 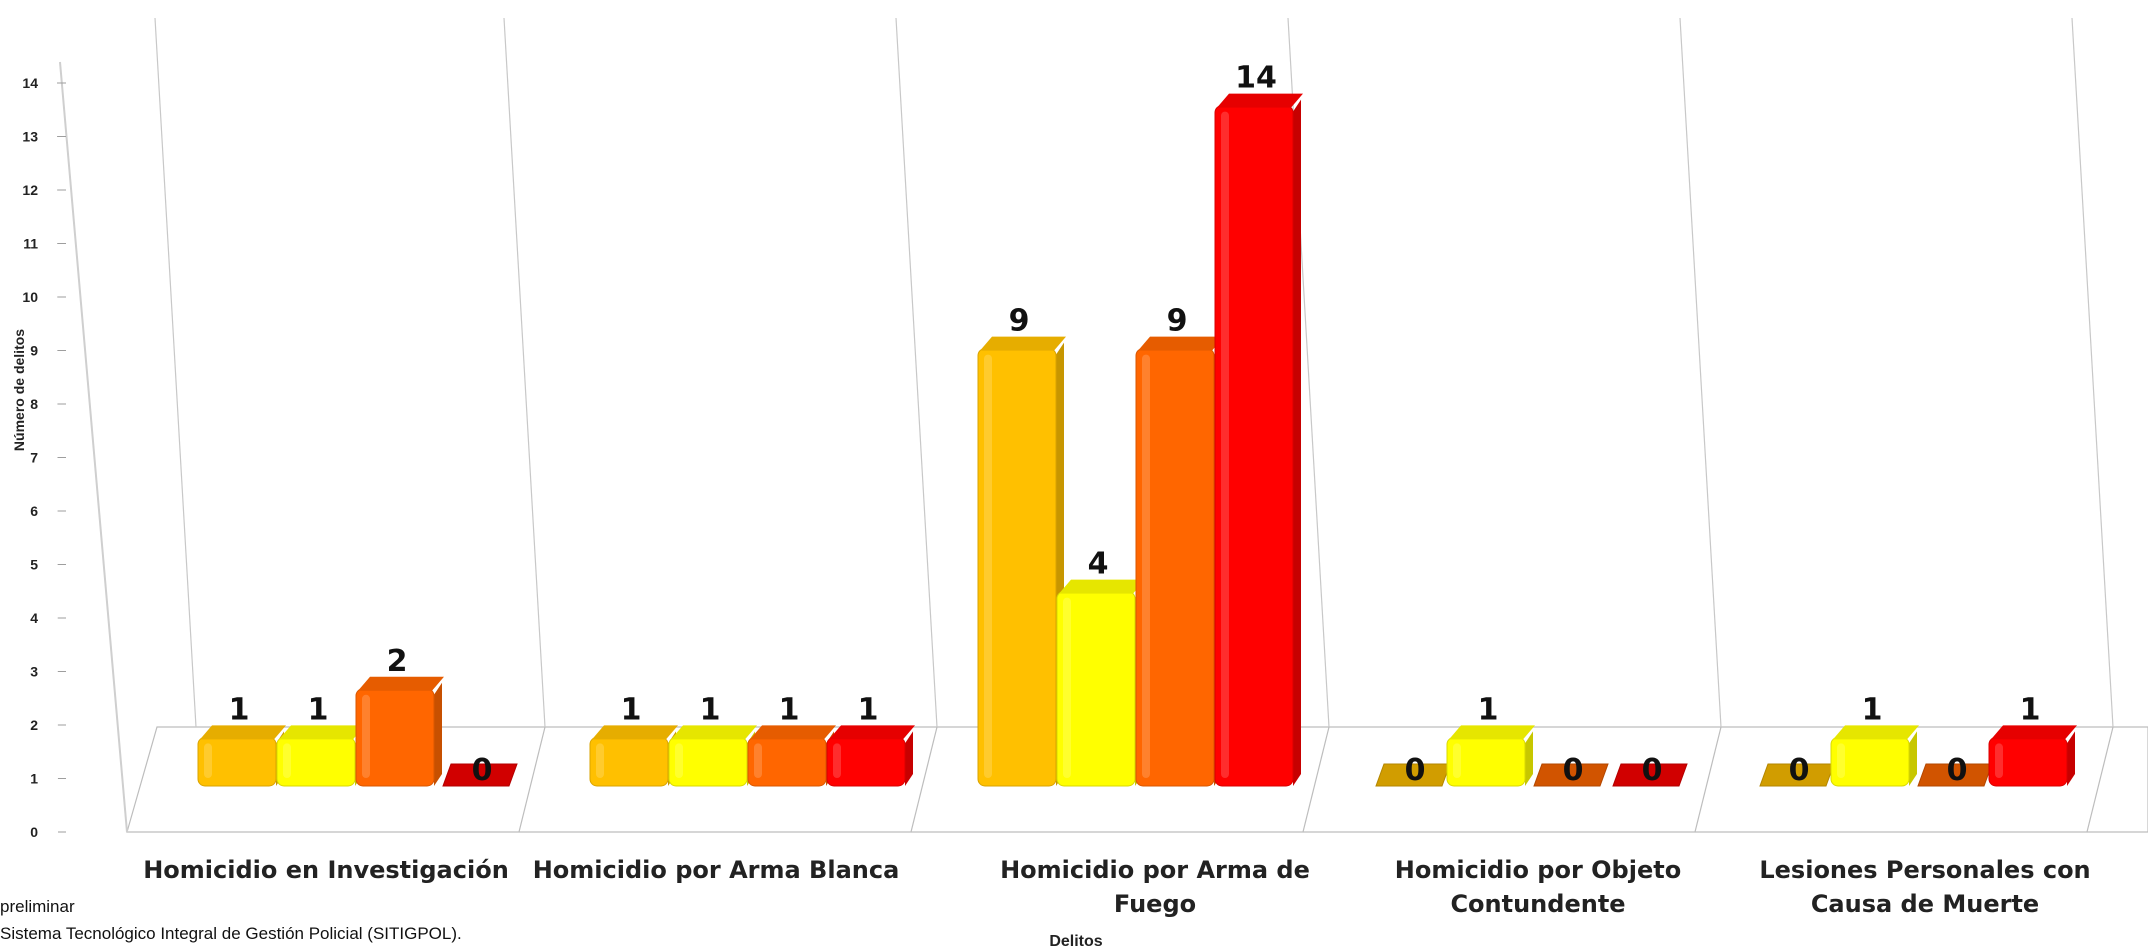 I want to click on category-label: Contundente, so click(x=1537, y=904).